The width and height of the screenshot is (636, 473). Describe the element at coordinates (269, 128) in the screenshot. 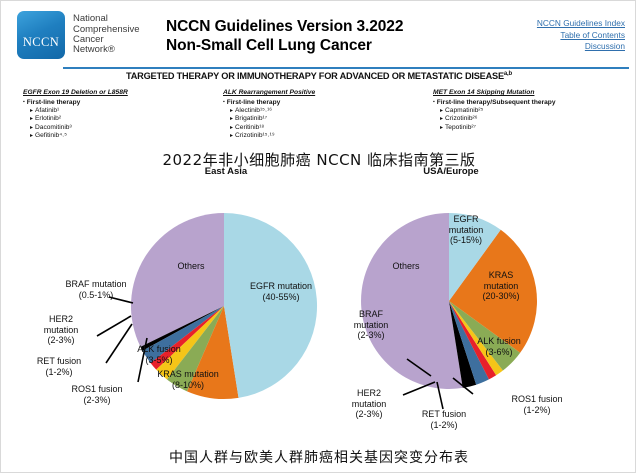

I see `column-alk-item-2: Ceritinib¹⁸` at that location.